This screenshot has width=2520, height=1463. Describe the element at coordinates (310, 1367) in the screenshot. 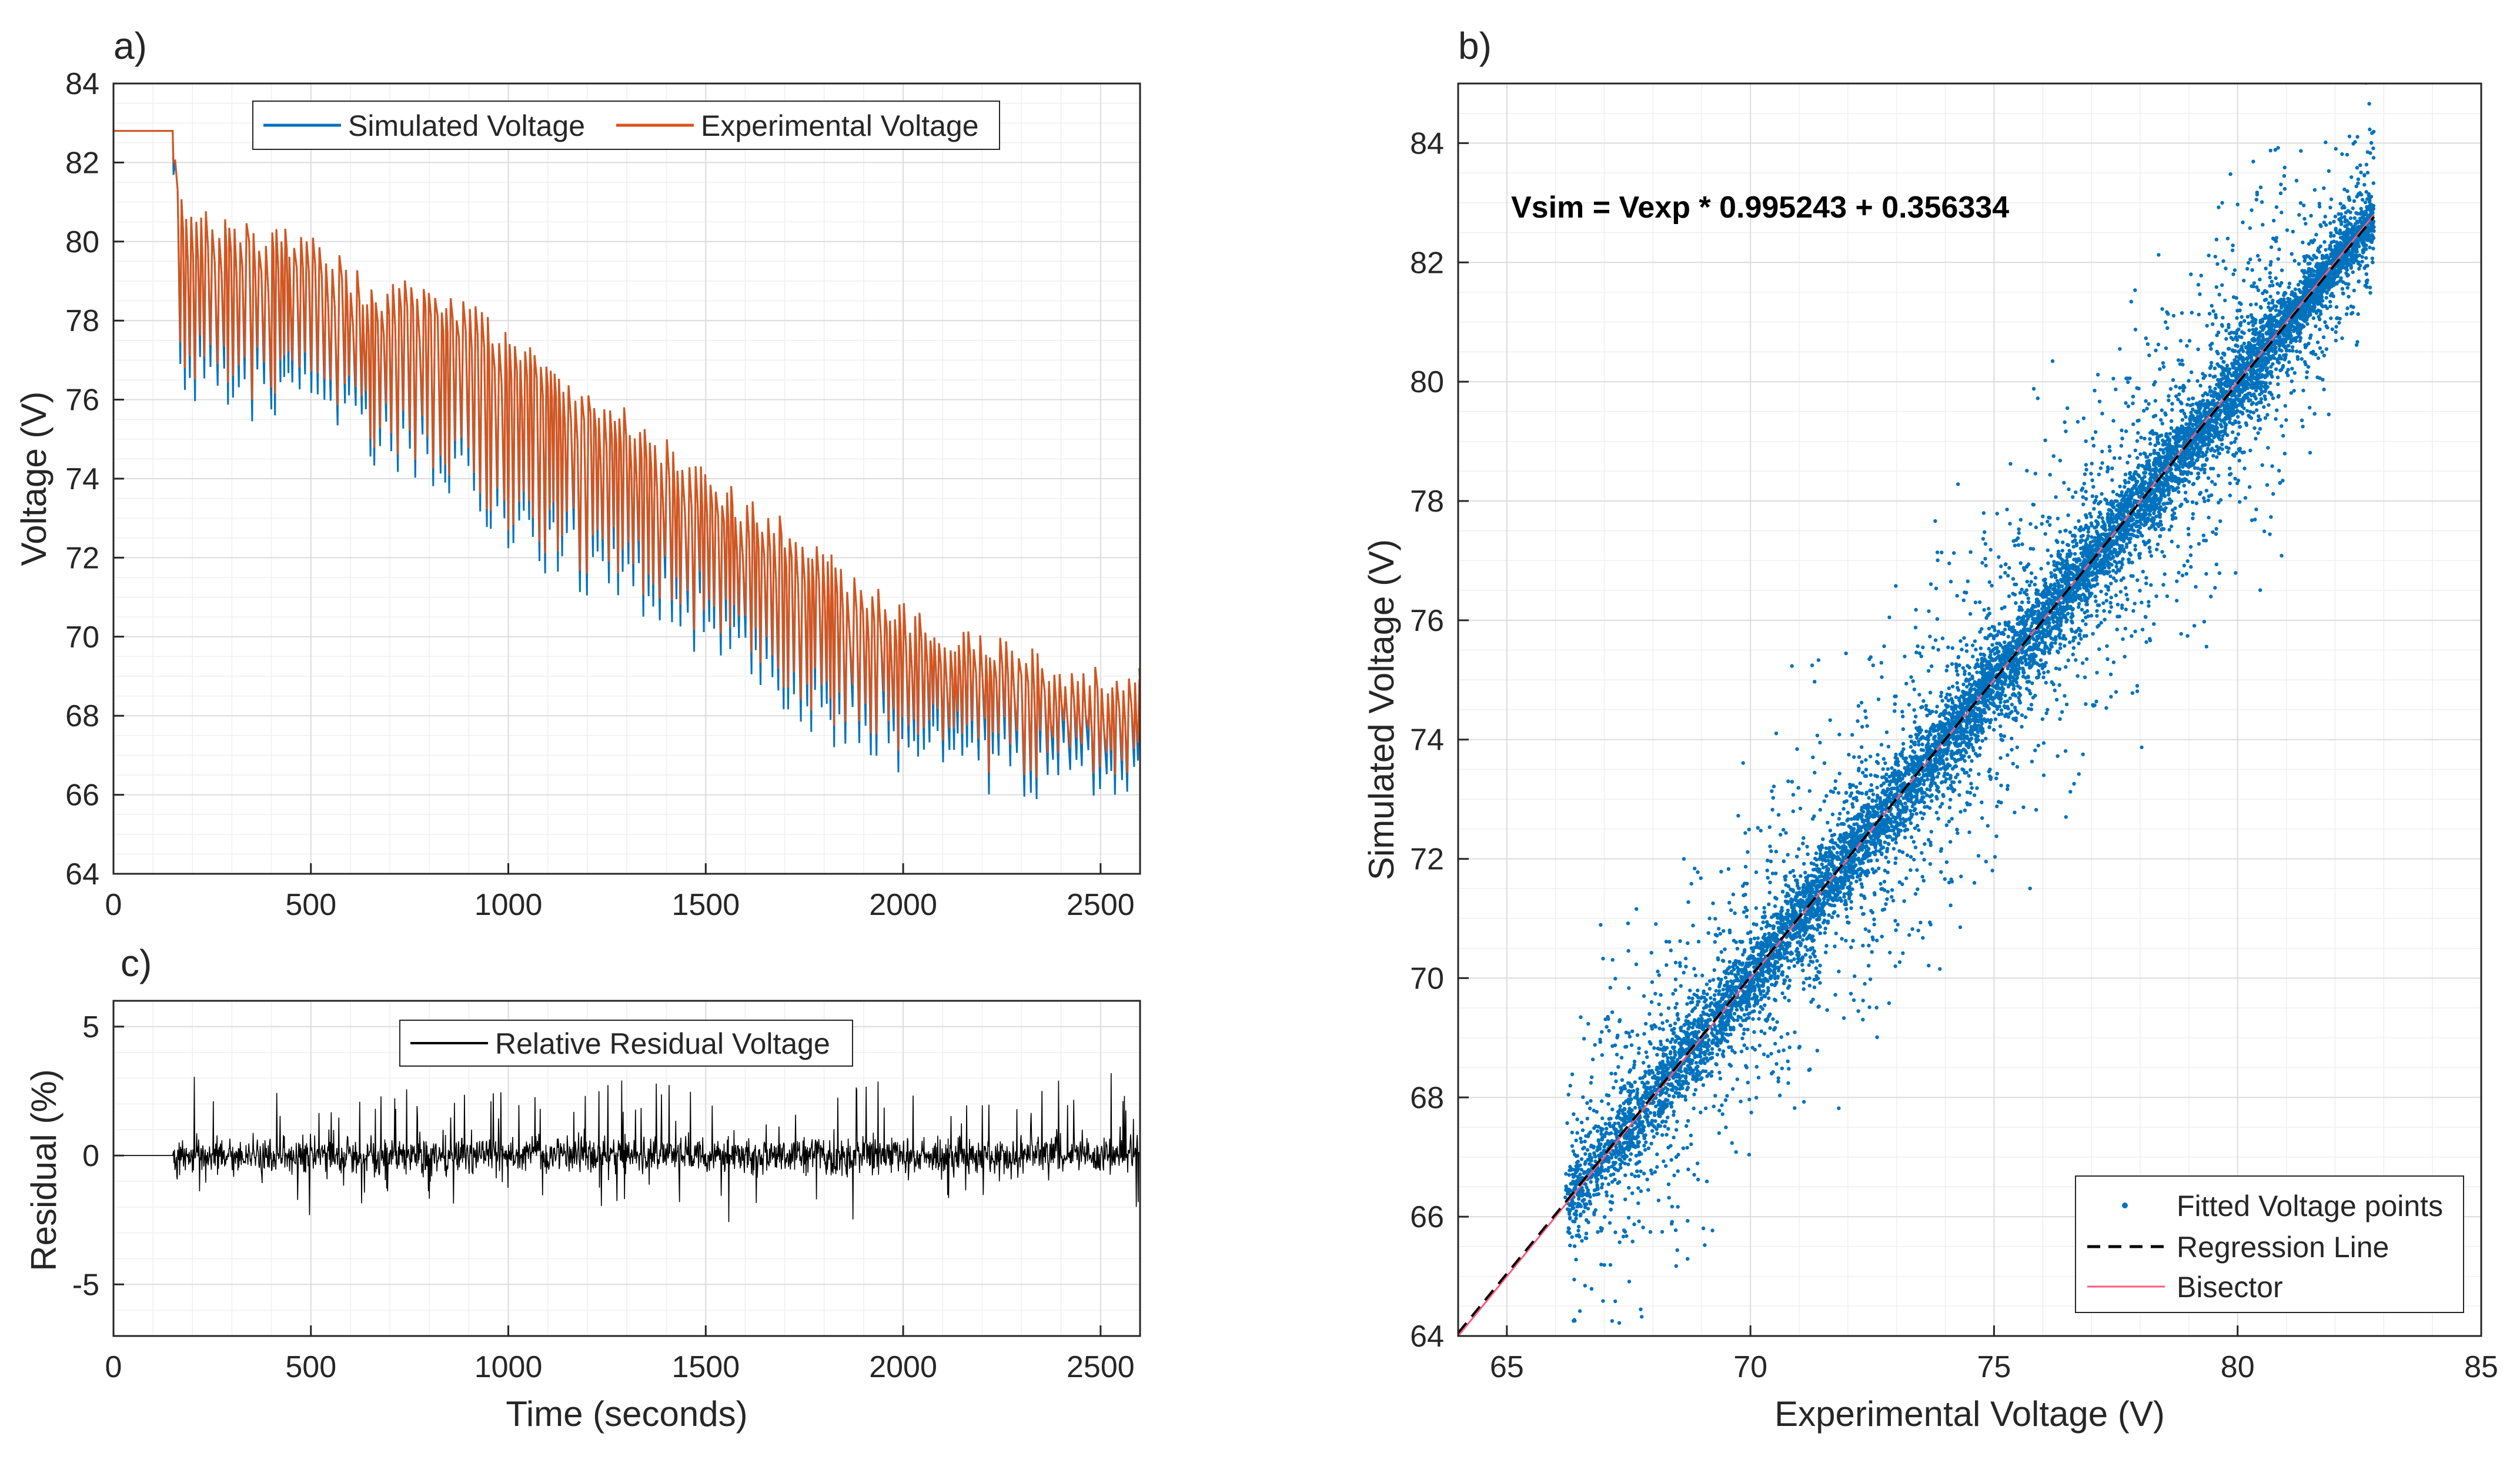

I see `x-tick-label: 500` at that location.